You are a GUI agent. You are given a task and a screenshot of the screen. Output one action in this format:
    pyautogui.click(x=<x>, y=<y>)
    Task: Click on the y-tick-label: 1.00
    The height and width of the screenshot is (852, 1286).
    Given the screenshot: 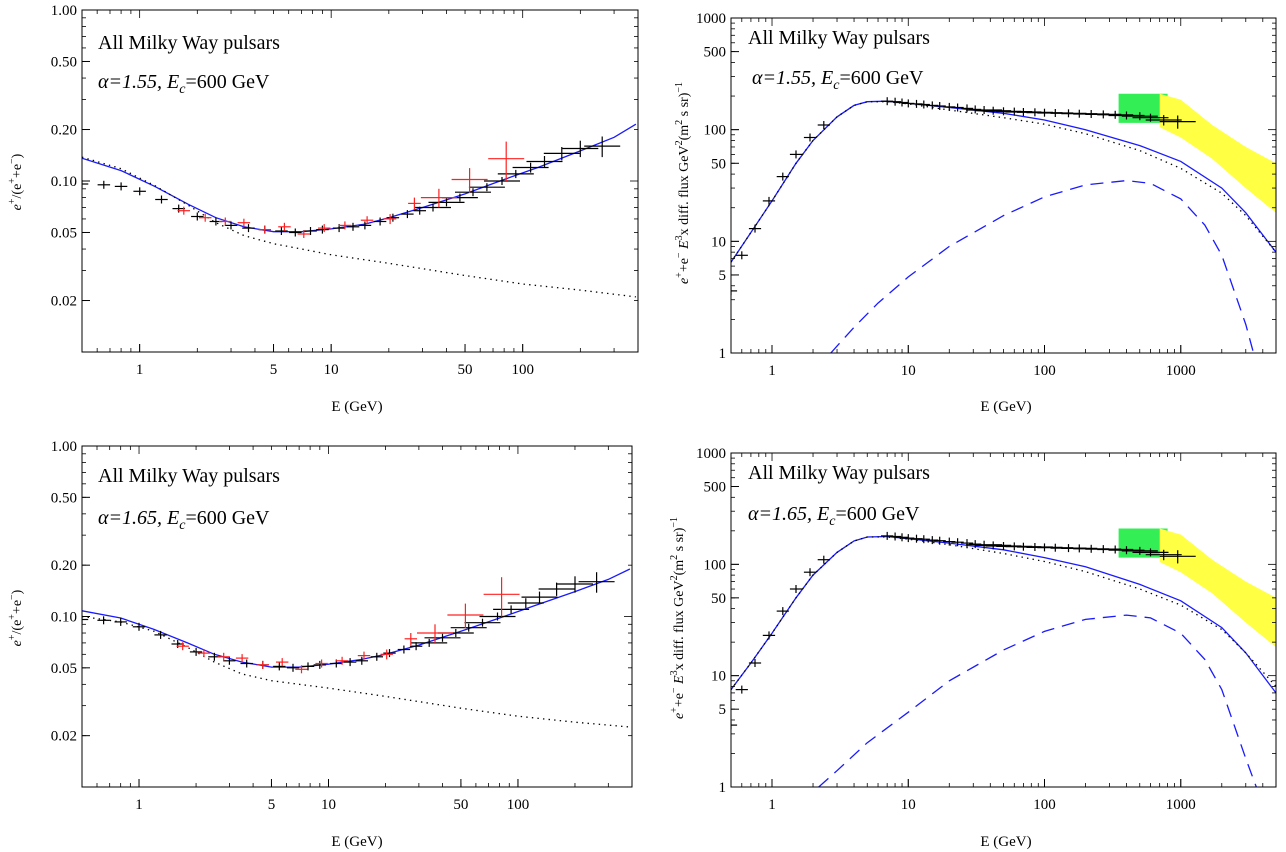 What is the action you would take?
    pyautogui.click(x=64, y=11)
    